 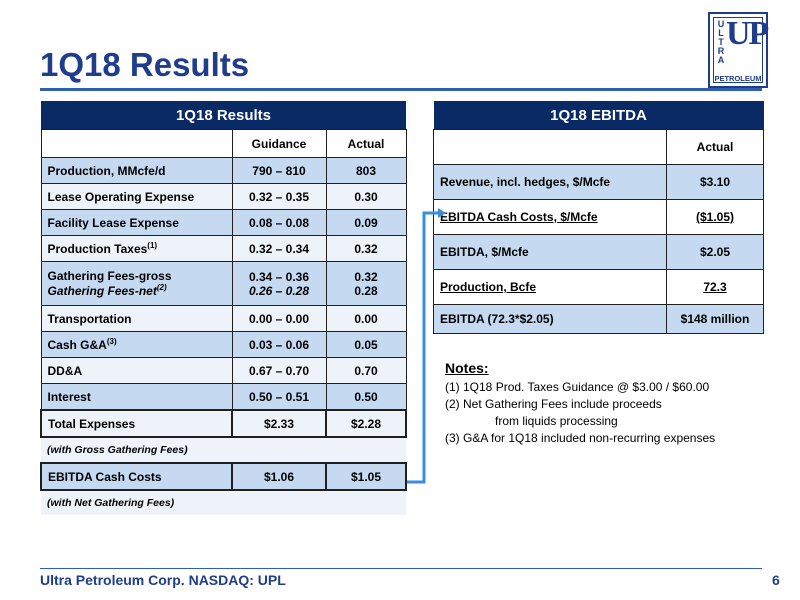 I want to click on table-row: Facility Lease Expense 0.08 – 0.08 0.09, so click(x=223, y=222).